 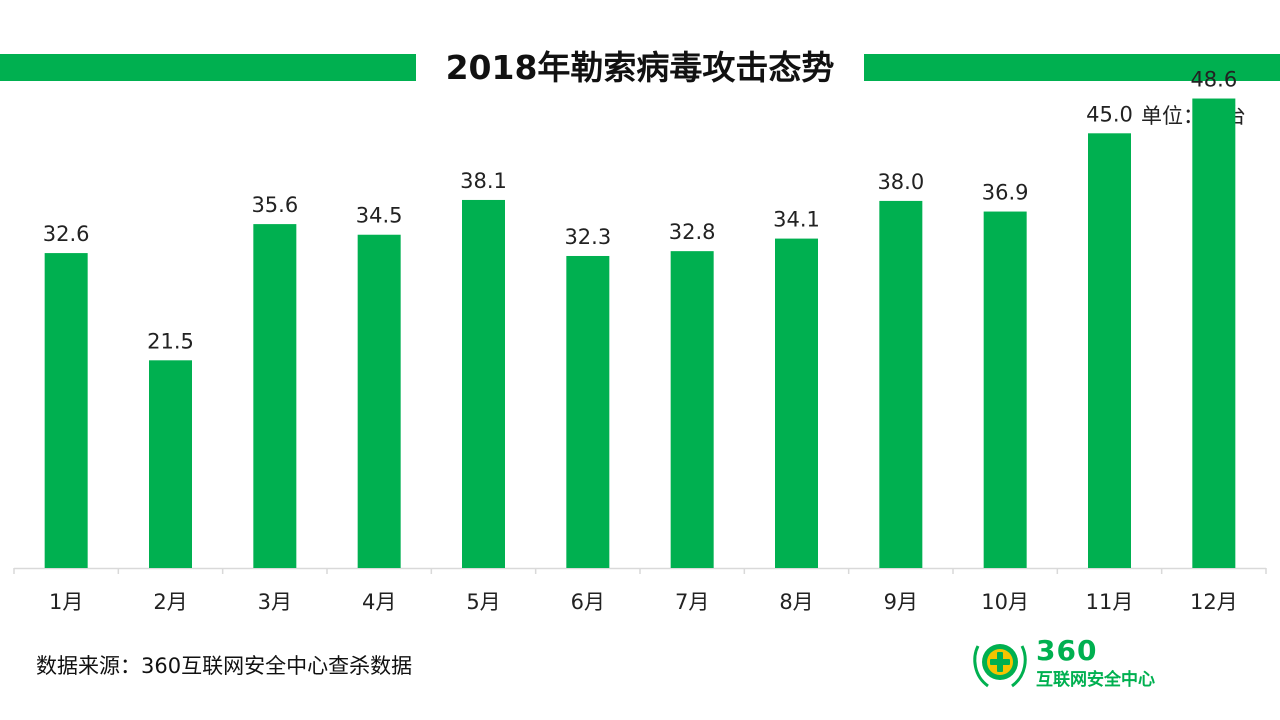 I want to click on logo-number: 360, so click(x=1067, y=650).